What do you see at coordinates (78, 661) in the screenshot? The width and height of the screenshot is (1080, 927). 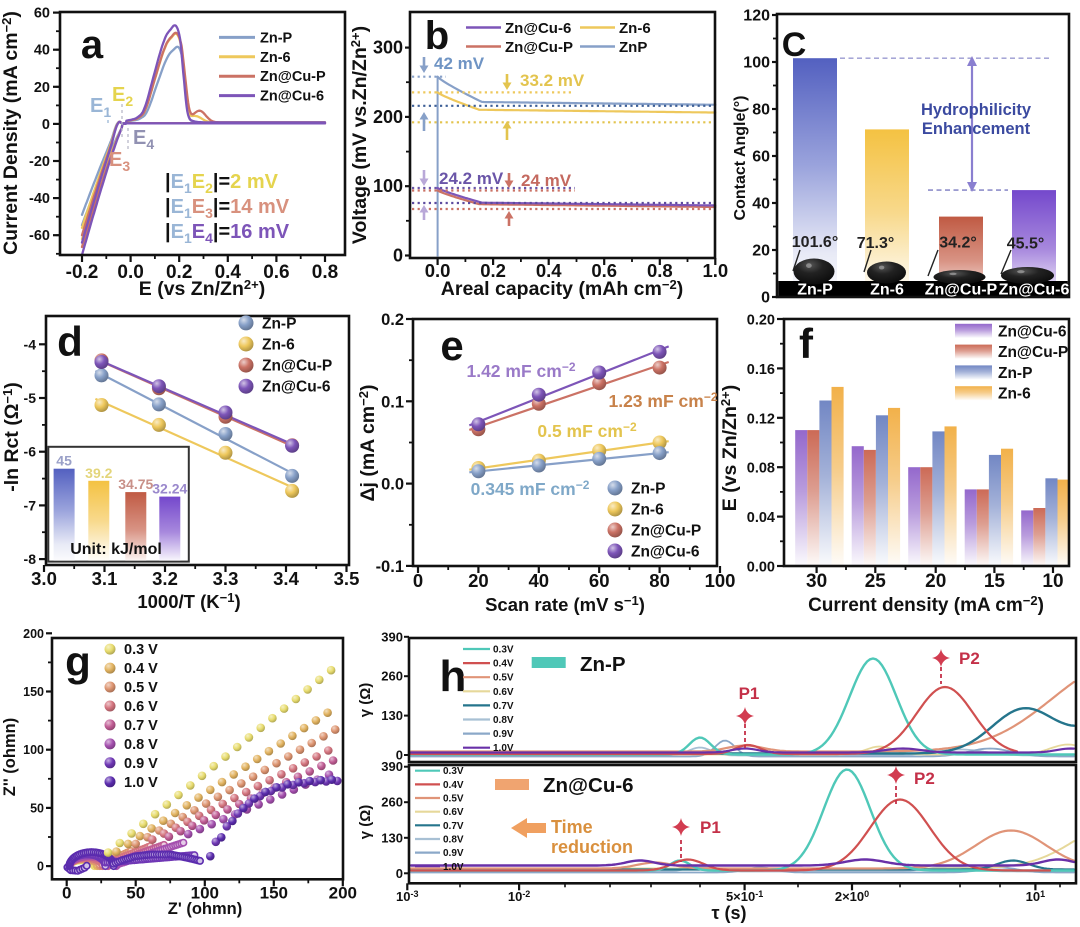 I see `svg-text: g` at bounding box center [78, 661].